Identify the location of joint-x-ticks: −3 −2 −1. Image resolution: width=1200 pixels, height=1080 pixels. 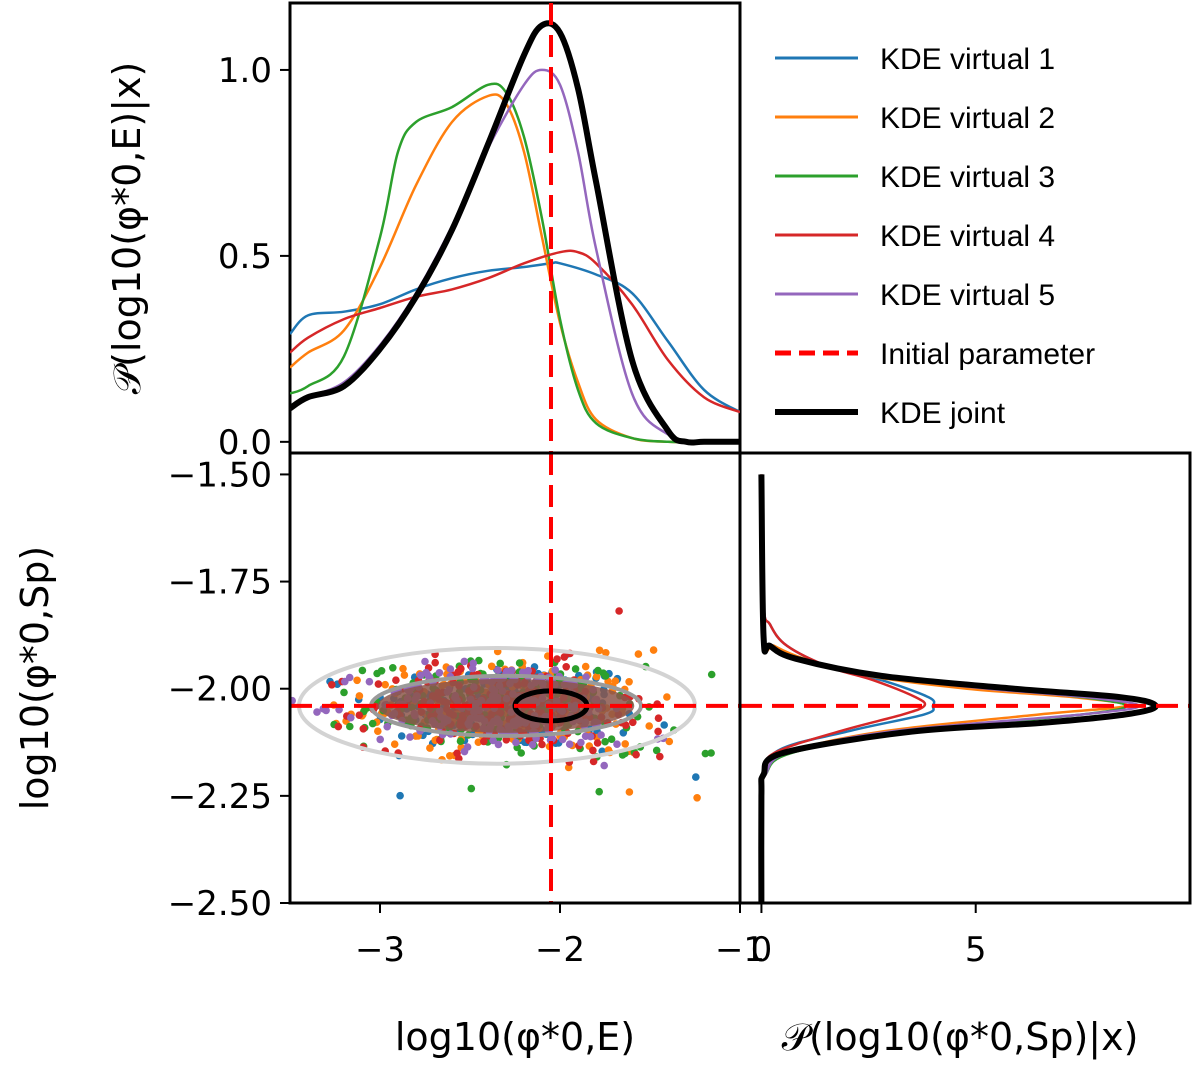
(560, 936).